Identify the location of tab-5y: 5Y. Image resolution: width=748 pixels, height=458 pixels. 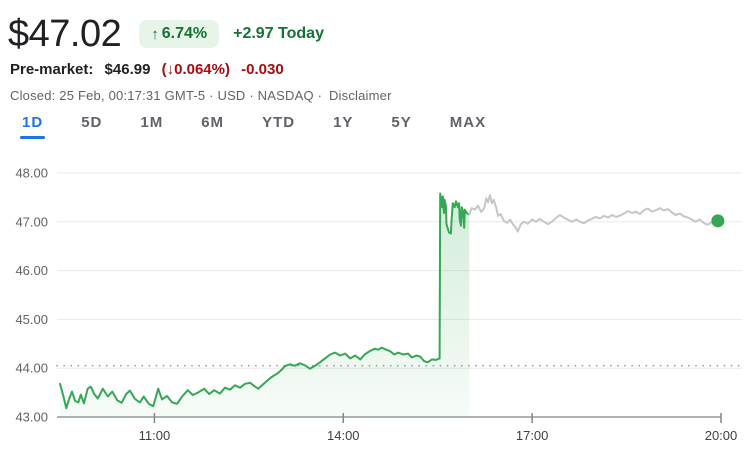
(401, 122).